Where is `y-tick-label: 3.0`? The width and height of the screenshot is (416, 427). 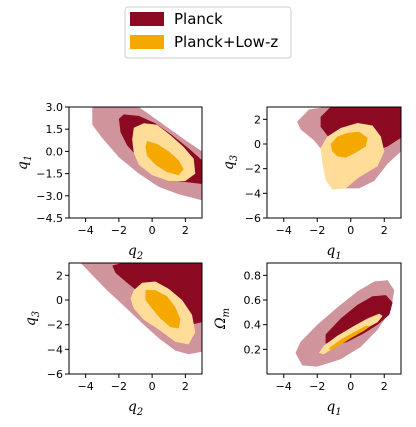
y-tick-label: 3.0 is located at coordinates (55, 107).